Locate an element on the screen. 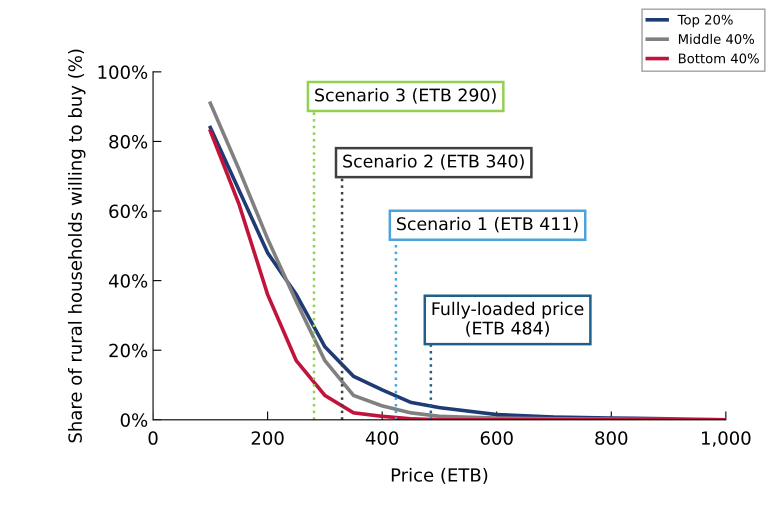 The width and height of the screenshot is (773, 517). y-tick-label: 80% is located at coordinates (128, 141).